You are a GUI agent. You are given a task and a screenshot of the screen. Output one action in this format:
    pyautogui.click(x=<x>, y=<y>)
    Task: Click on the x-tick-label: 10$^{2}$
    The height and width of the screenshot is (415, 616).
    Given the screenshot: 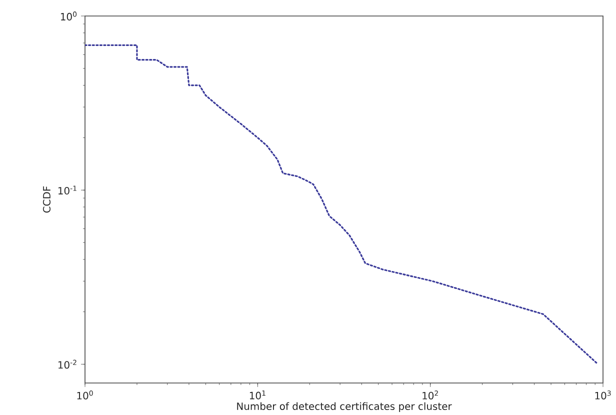 What is the action you would take?
    pyautogui.click(x=430, y=395)
    